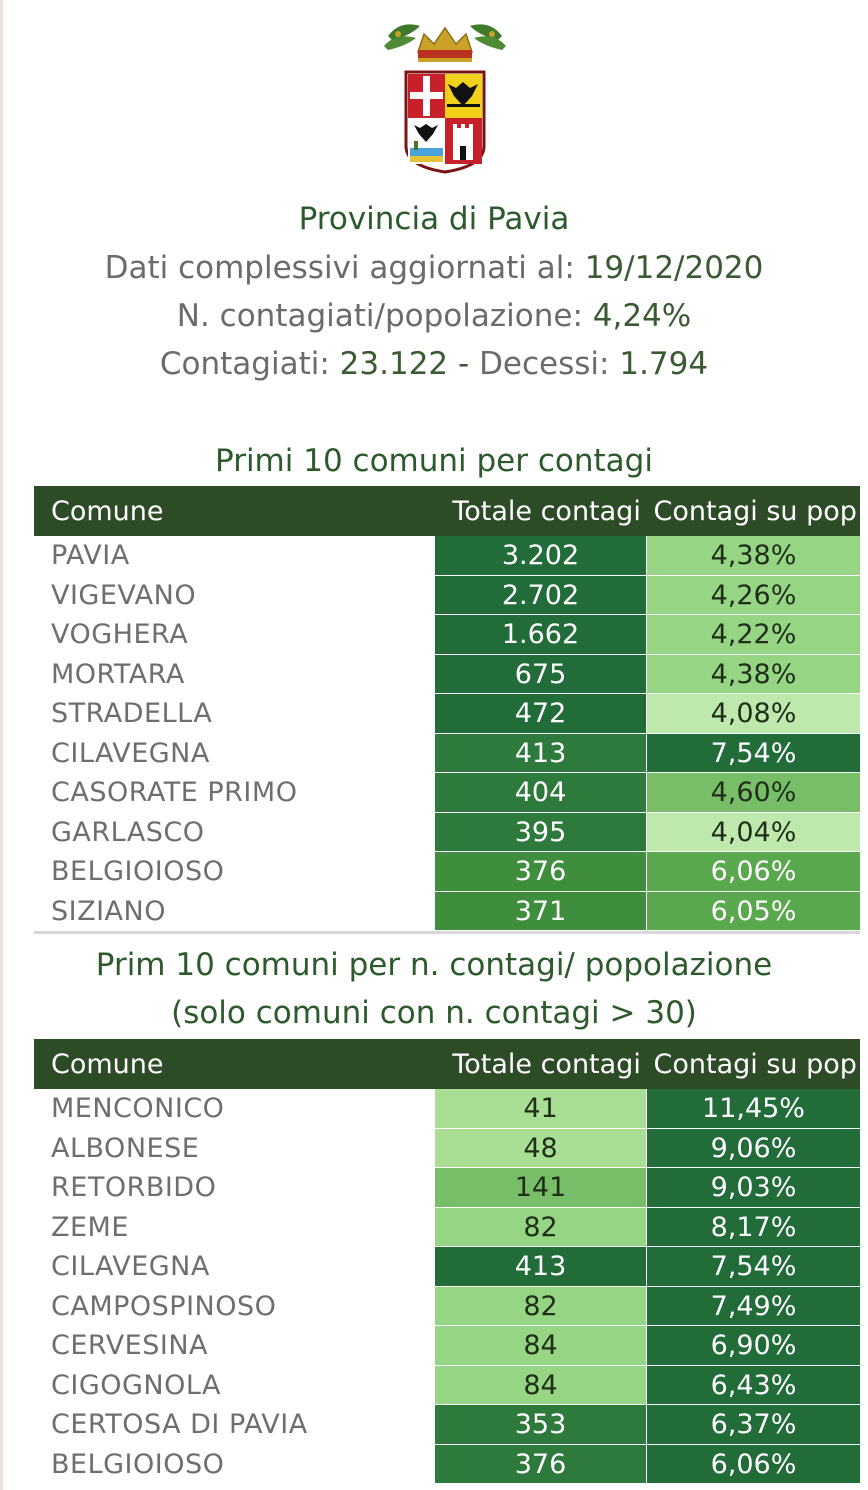 The width and height of the screenshot is (868, 1490). I want to click on comune-cell: ZEME, so click(234, 1226).